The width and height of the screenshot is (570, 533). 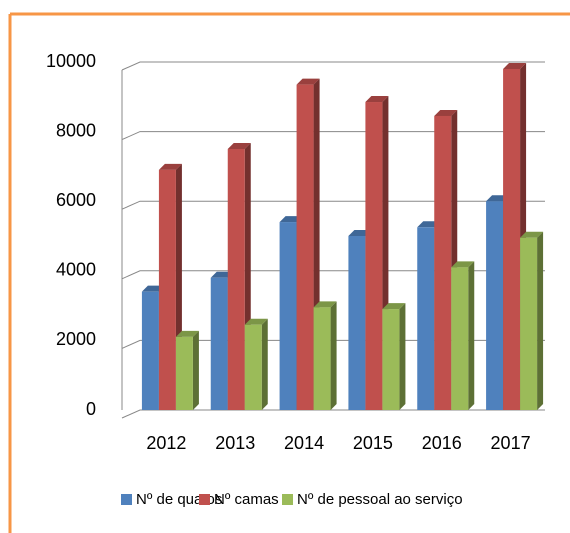 What do you see at coordinates (235, 443) in the screenshot?
I see `x-tick-label: 2013` at bounding box center [235, 443].